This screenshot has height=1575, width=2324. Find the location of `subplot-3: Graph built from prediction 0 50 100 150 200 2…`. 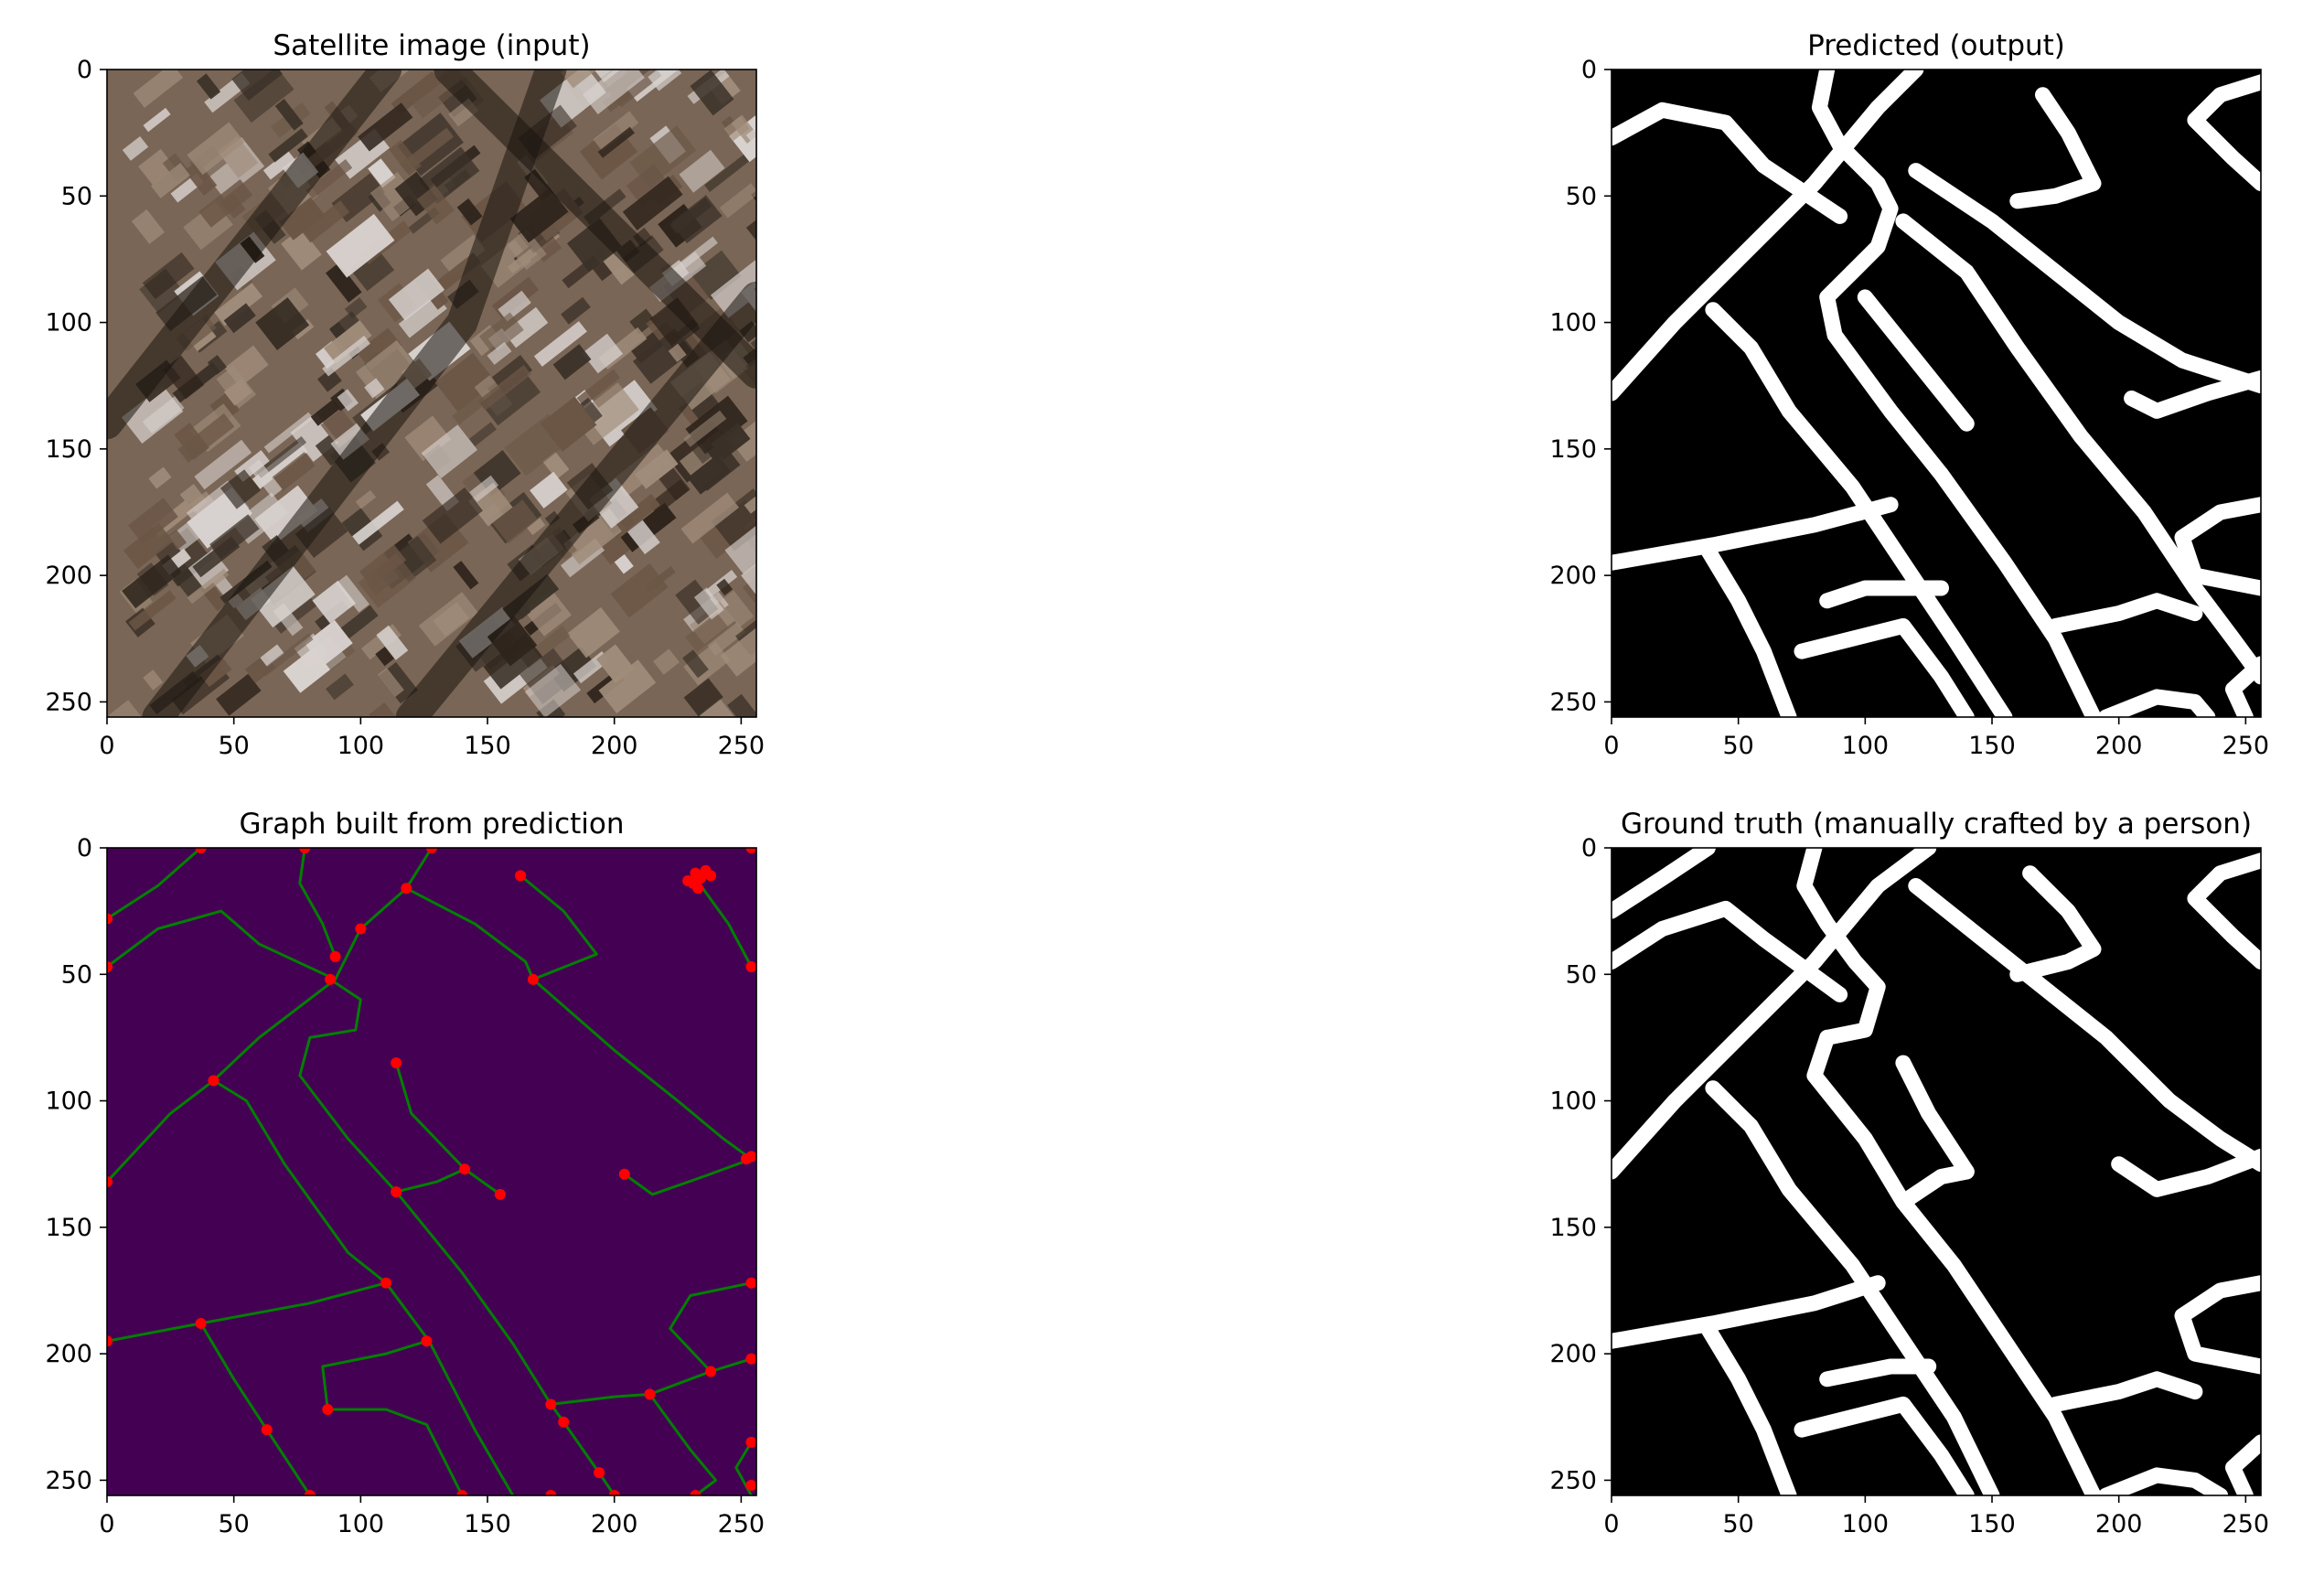

subplot-3: Graph built from prediction 0 50 100 150 200 2… is located at coordinates (405, 1173).